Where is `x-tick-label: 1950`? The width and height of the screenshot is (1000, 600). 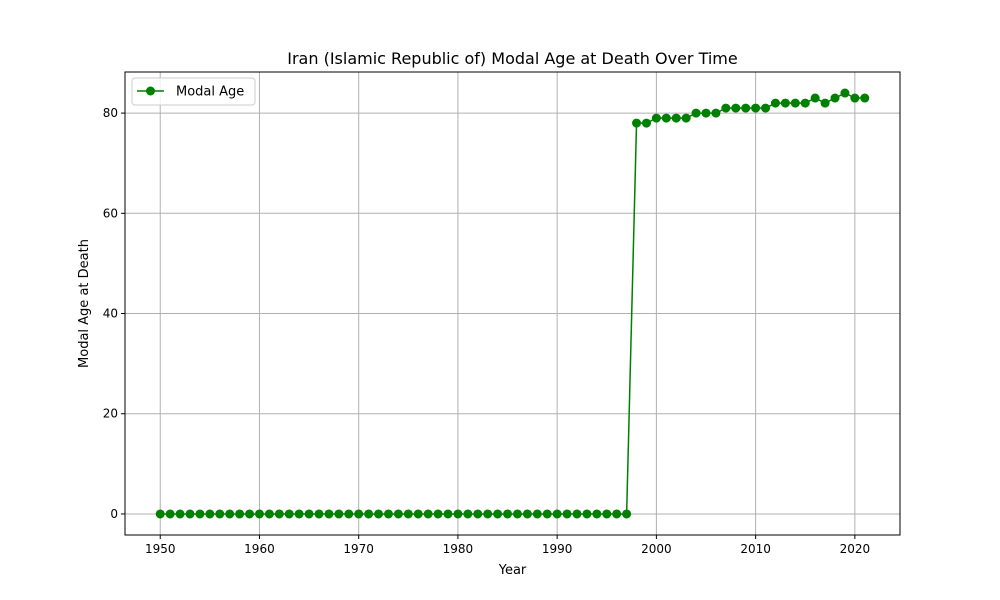
x-tick-label: 1950 is located at coordinates (160, 549).